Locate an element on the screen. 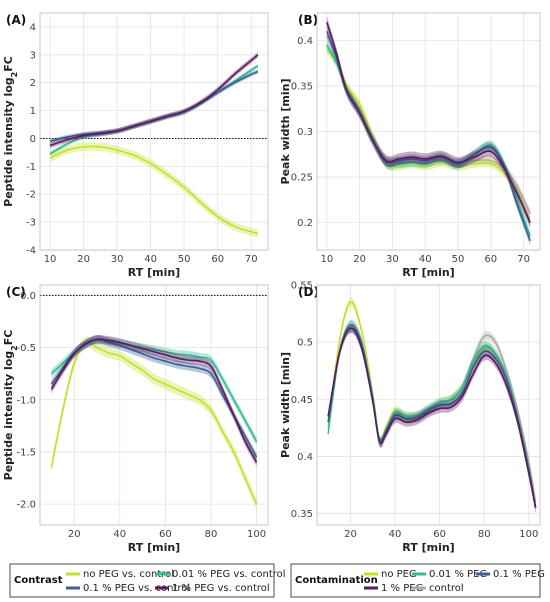  legend-label-no_peg: no PEG vs. control is located at coordinates (128, 574).